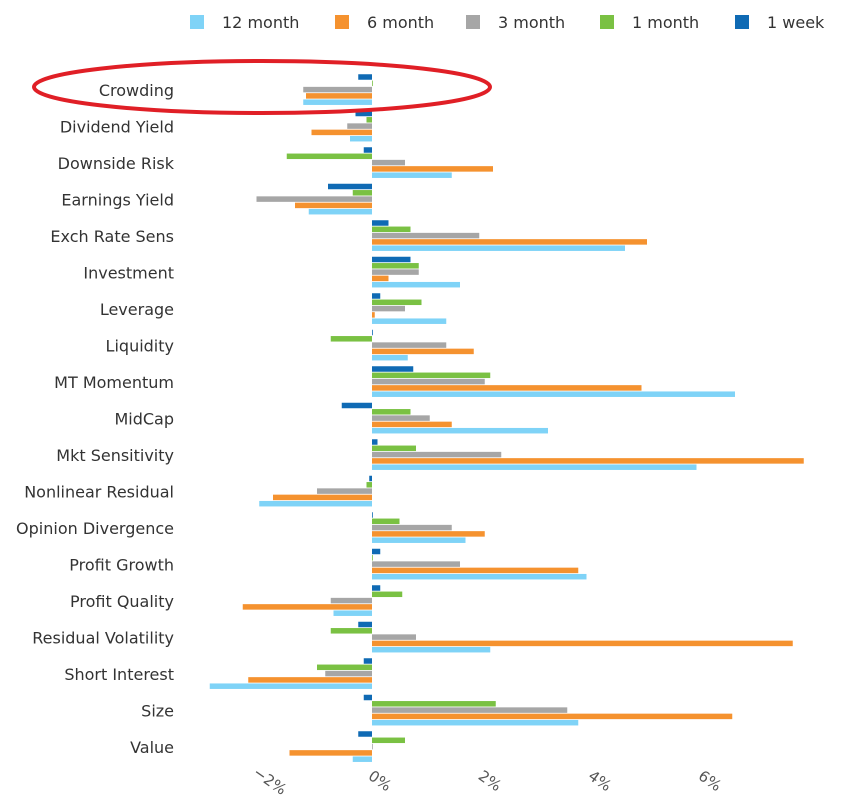 The image size is (847, 808). Describe the element at coordinates (270, 781) in the screenshot. I see `x-tick-label-2: −2%` at that location.